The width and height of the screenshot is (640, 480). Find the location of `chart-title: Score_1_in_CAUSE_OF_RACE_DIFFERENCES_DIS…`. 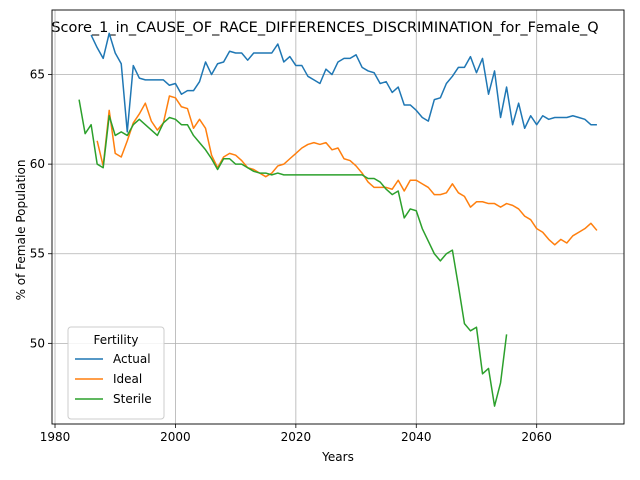

chart-title: Score_1_in_CAUSE_OF_RACE_DIFFERENCES_DIS… is located at coordinates (324, 28).